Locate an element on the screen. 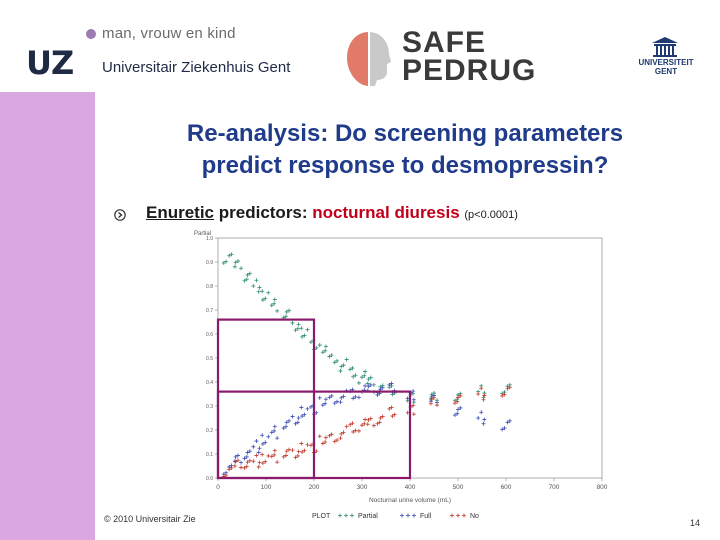 The image size is (720, 540). safepedrug-head-icon is located at coordinates (369, 59).